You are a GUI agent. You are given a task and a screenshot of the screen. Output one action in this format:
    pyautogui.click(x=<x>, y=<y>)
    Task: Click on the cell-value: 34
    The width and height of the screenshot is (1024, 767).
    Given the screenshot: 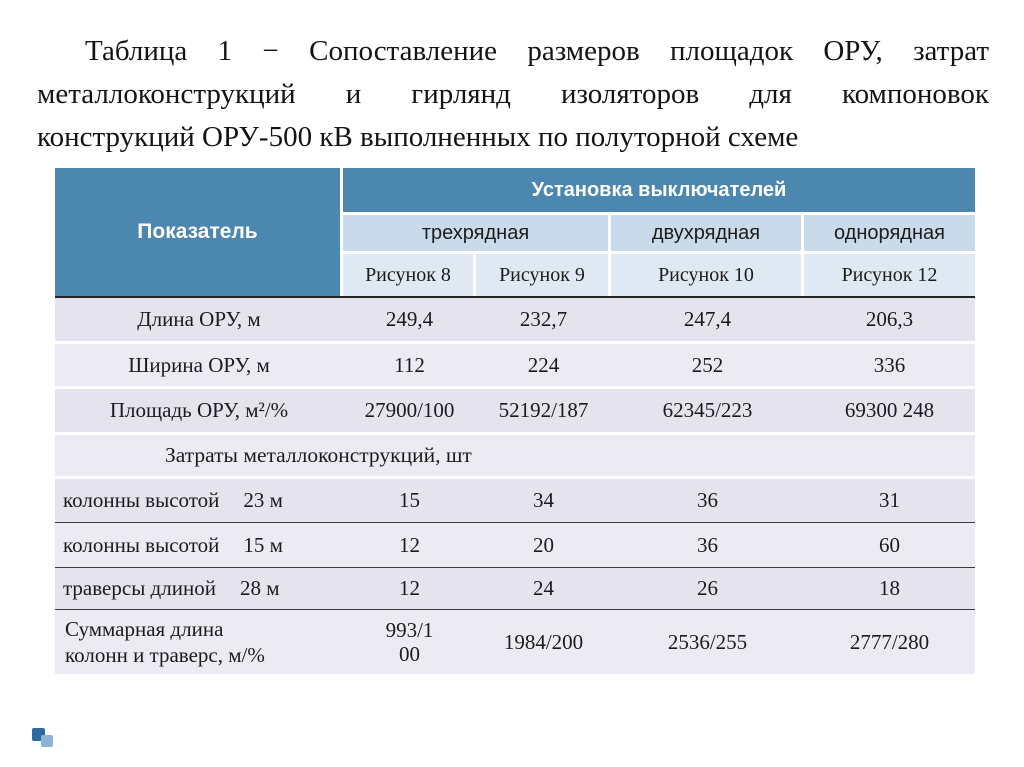 What is the action you would take?
    pyautogui.click(x=543, y=500)
    